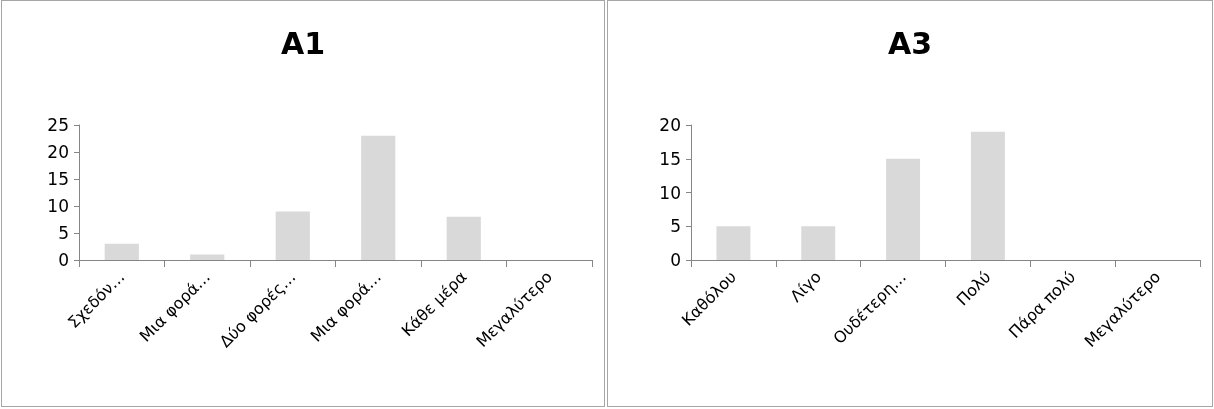  Describe the element at coordinates (303, 43) in the screenshot. I see `chart-title: A1` at that location.